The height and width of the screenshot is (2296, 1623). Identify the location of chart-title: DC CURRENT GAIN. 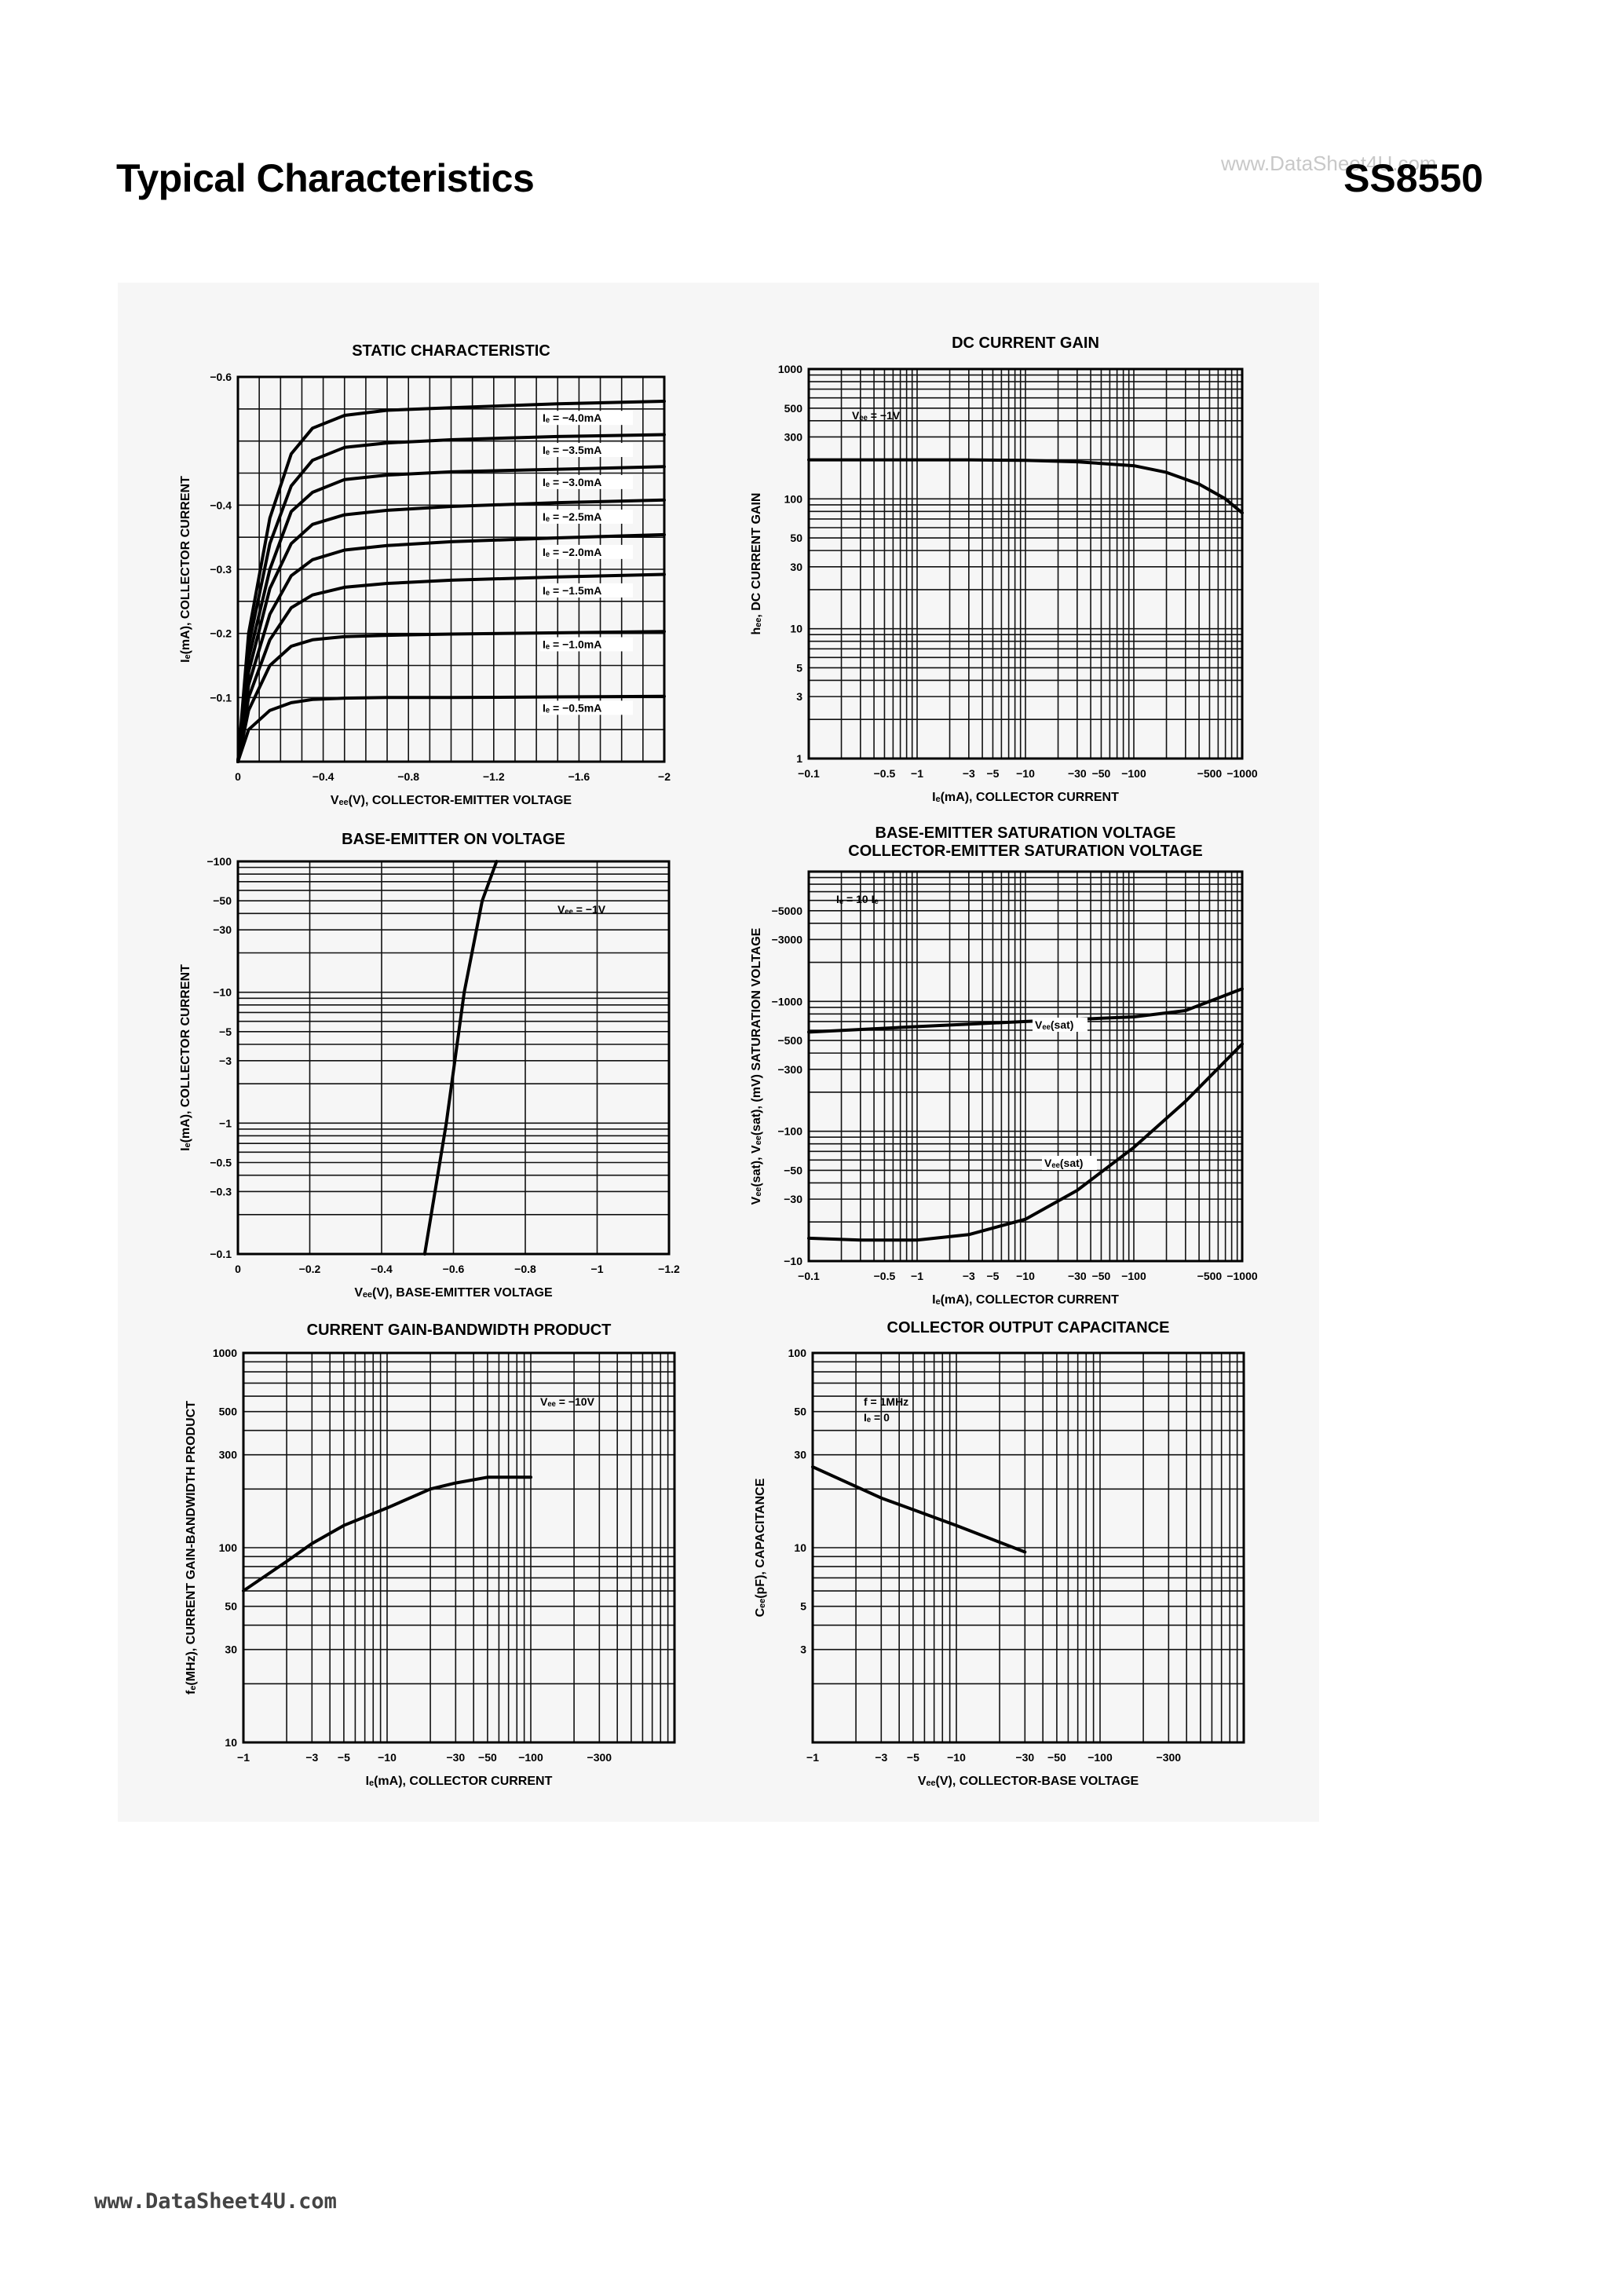
(1025, 343).